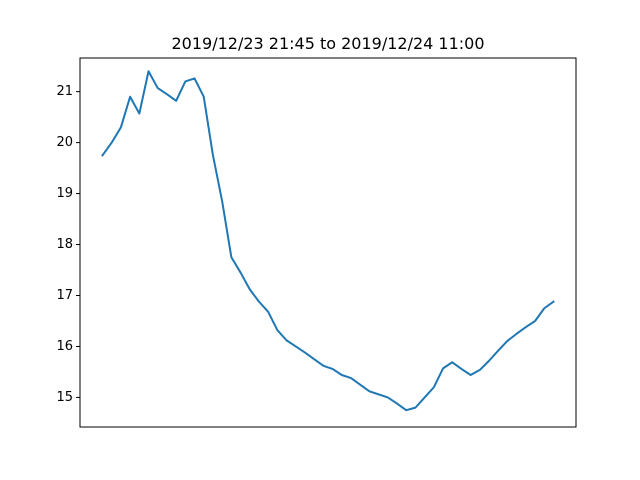 The height and width of the screenshot is (480, 640). I want to click on y-tick-label: 18, so click(64, 244).